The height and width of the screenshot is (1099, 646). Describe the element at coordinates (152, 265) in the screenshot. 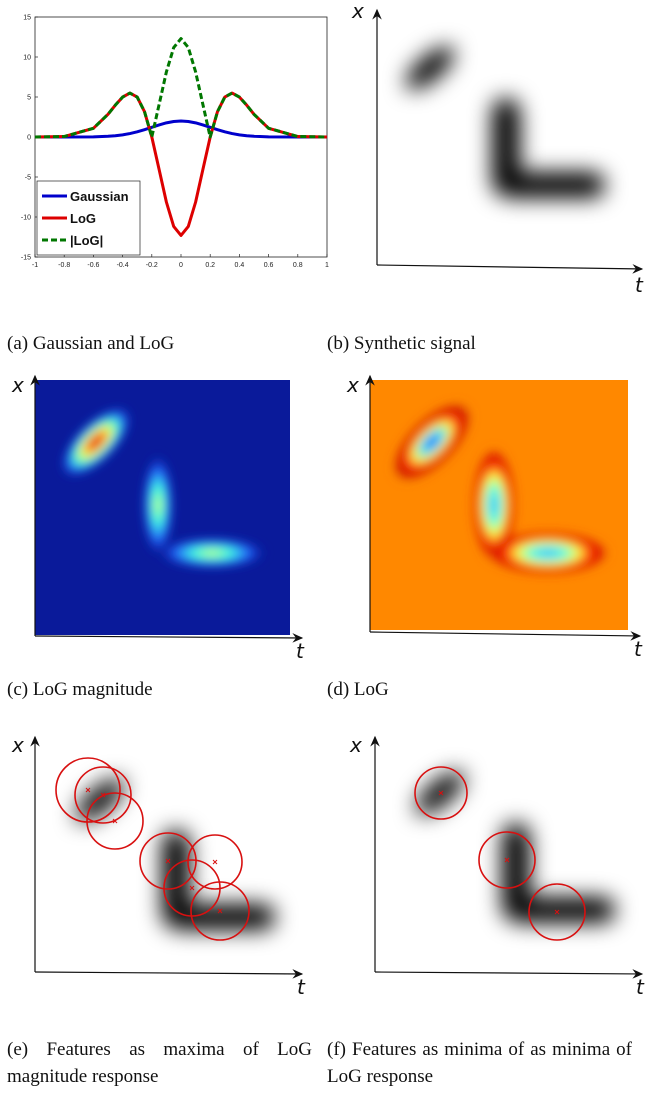

I see `x-tick-label: -0.2` at that location.